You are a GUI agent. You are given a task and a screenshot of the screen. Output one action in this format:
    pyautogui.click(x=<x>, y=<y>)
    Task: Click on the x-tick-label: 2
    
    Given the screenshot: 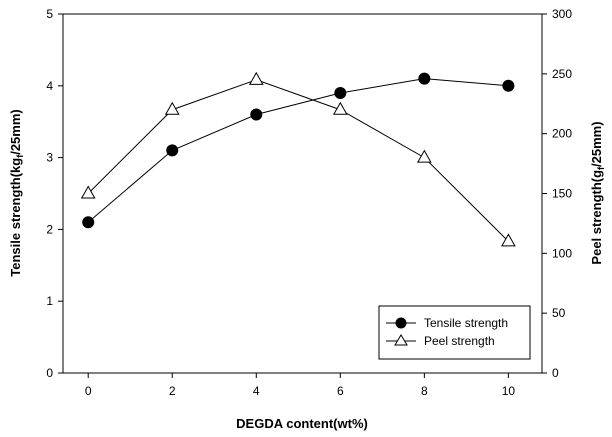 What is the action you would take?
    pyautogui.click(x=172, y=391)
    